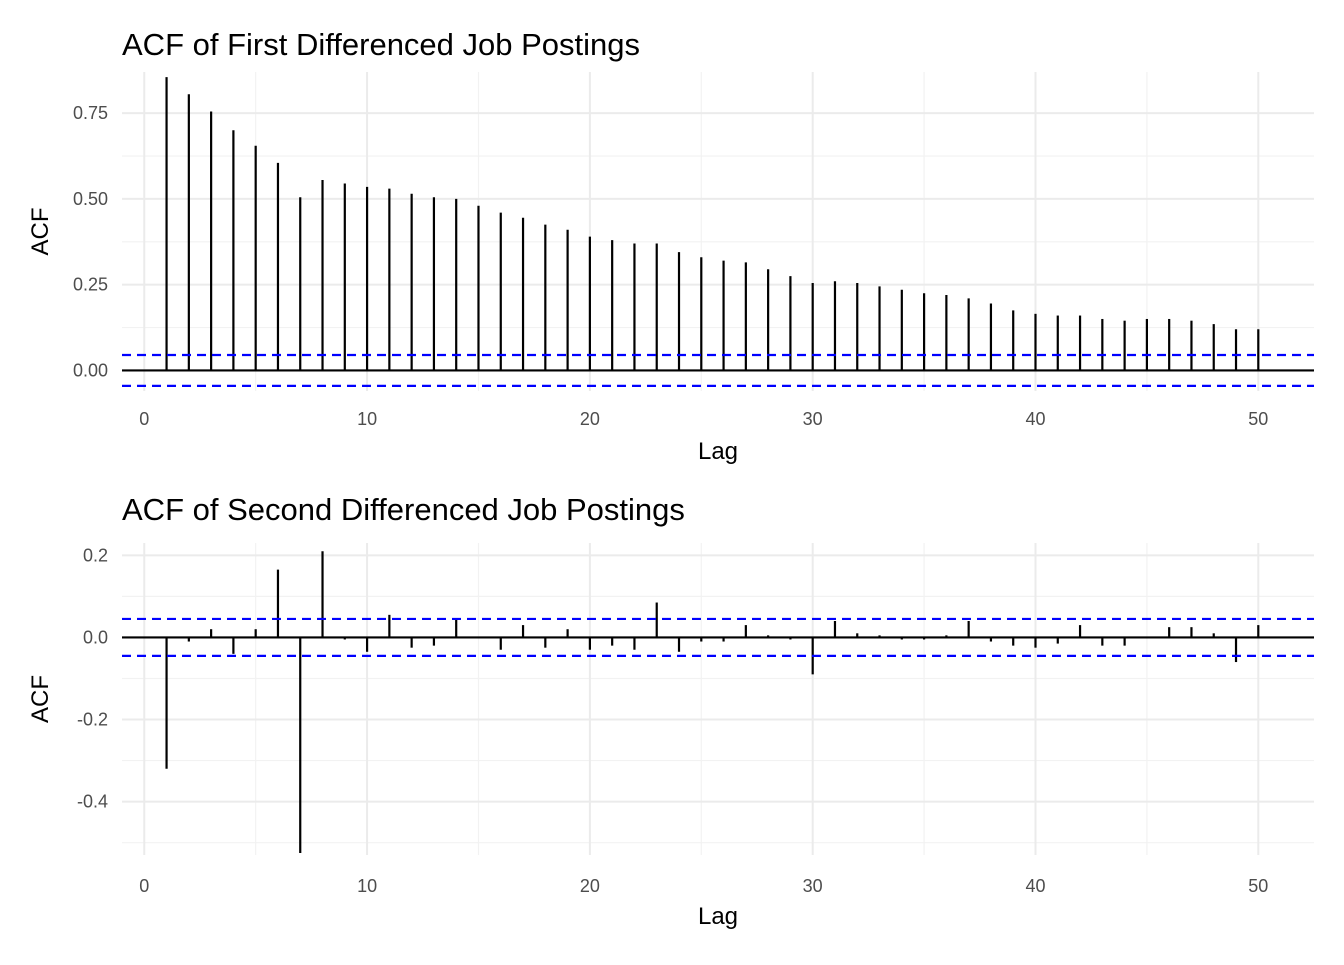 The width and height of the screenshot is (1344, 965). I want to click on y-tick-label: 0.0, so click(95, 637).